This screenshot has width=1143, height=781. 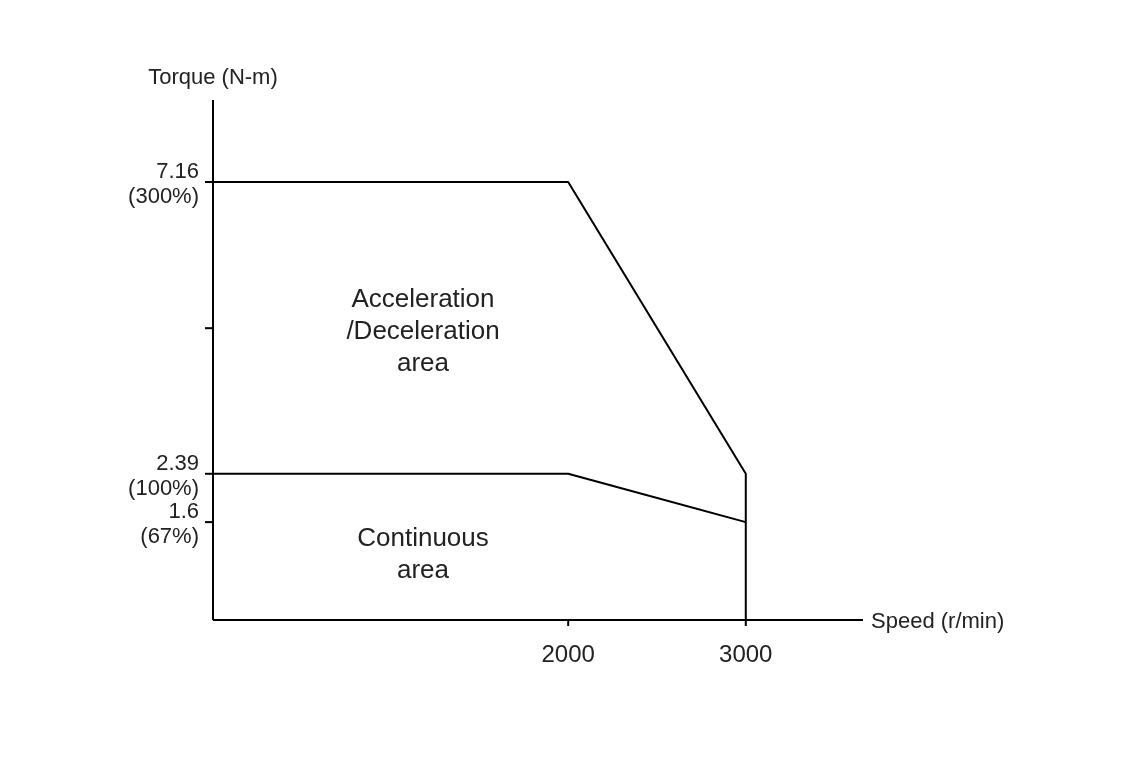 What do you see at coordinates (746, 653) in the screenshot?
I see `x-tick-label: 3000` at bounding box center [746, 653].